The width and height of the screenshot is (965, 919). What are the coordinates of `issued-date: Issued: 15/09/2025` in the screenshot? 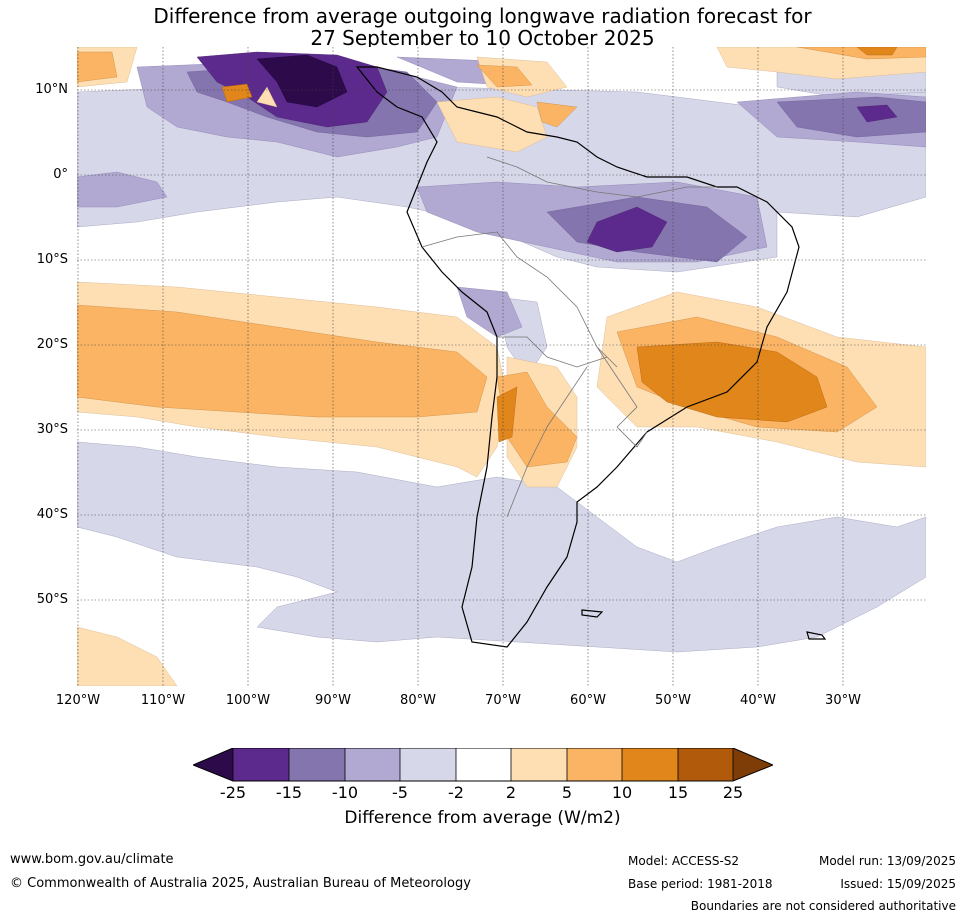 It's located at (898, 884).